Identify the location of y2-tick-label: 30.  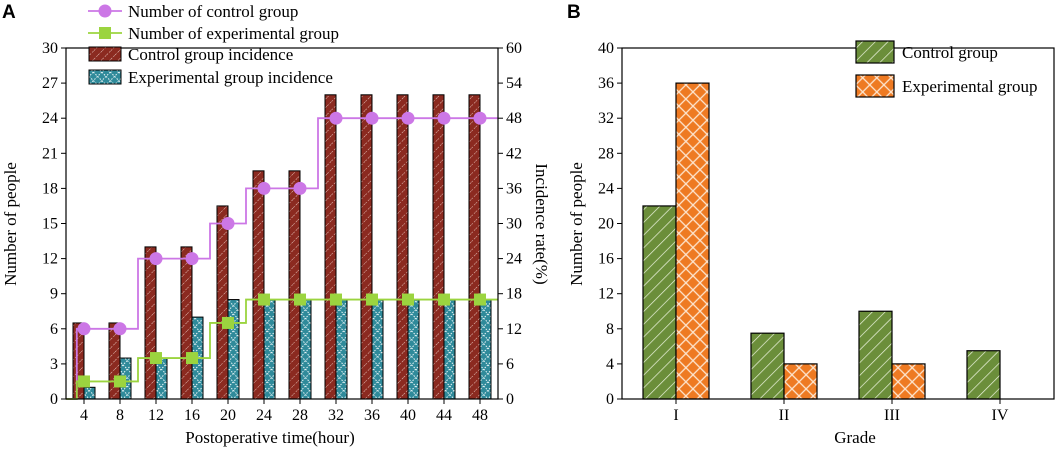
(514, 224).